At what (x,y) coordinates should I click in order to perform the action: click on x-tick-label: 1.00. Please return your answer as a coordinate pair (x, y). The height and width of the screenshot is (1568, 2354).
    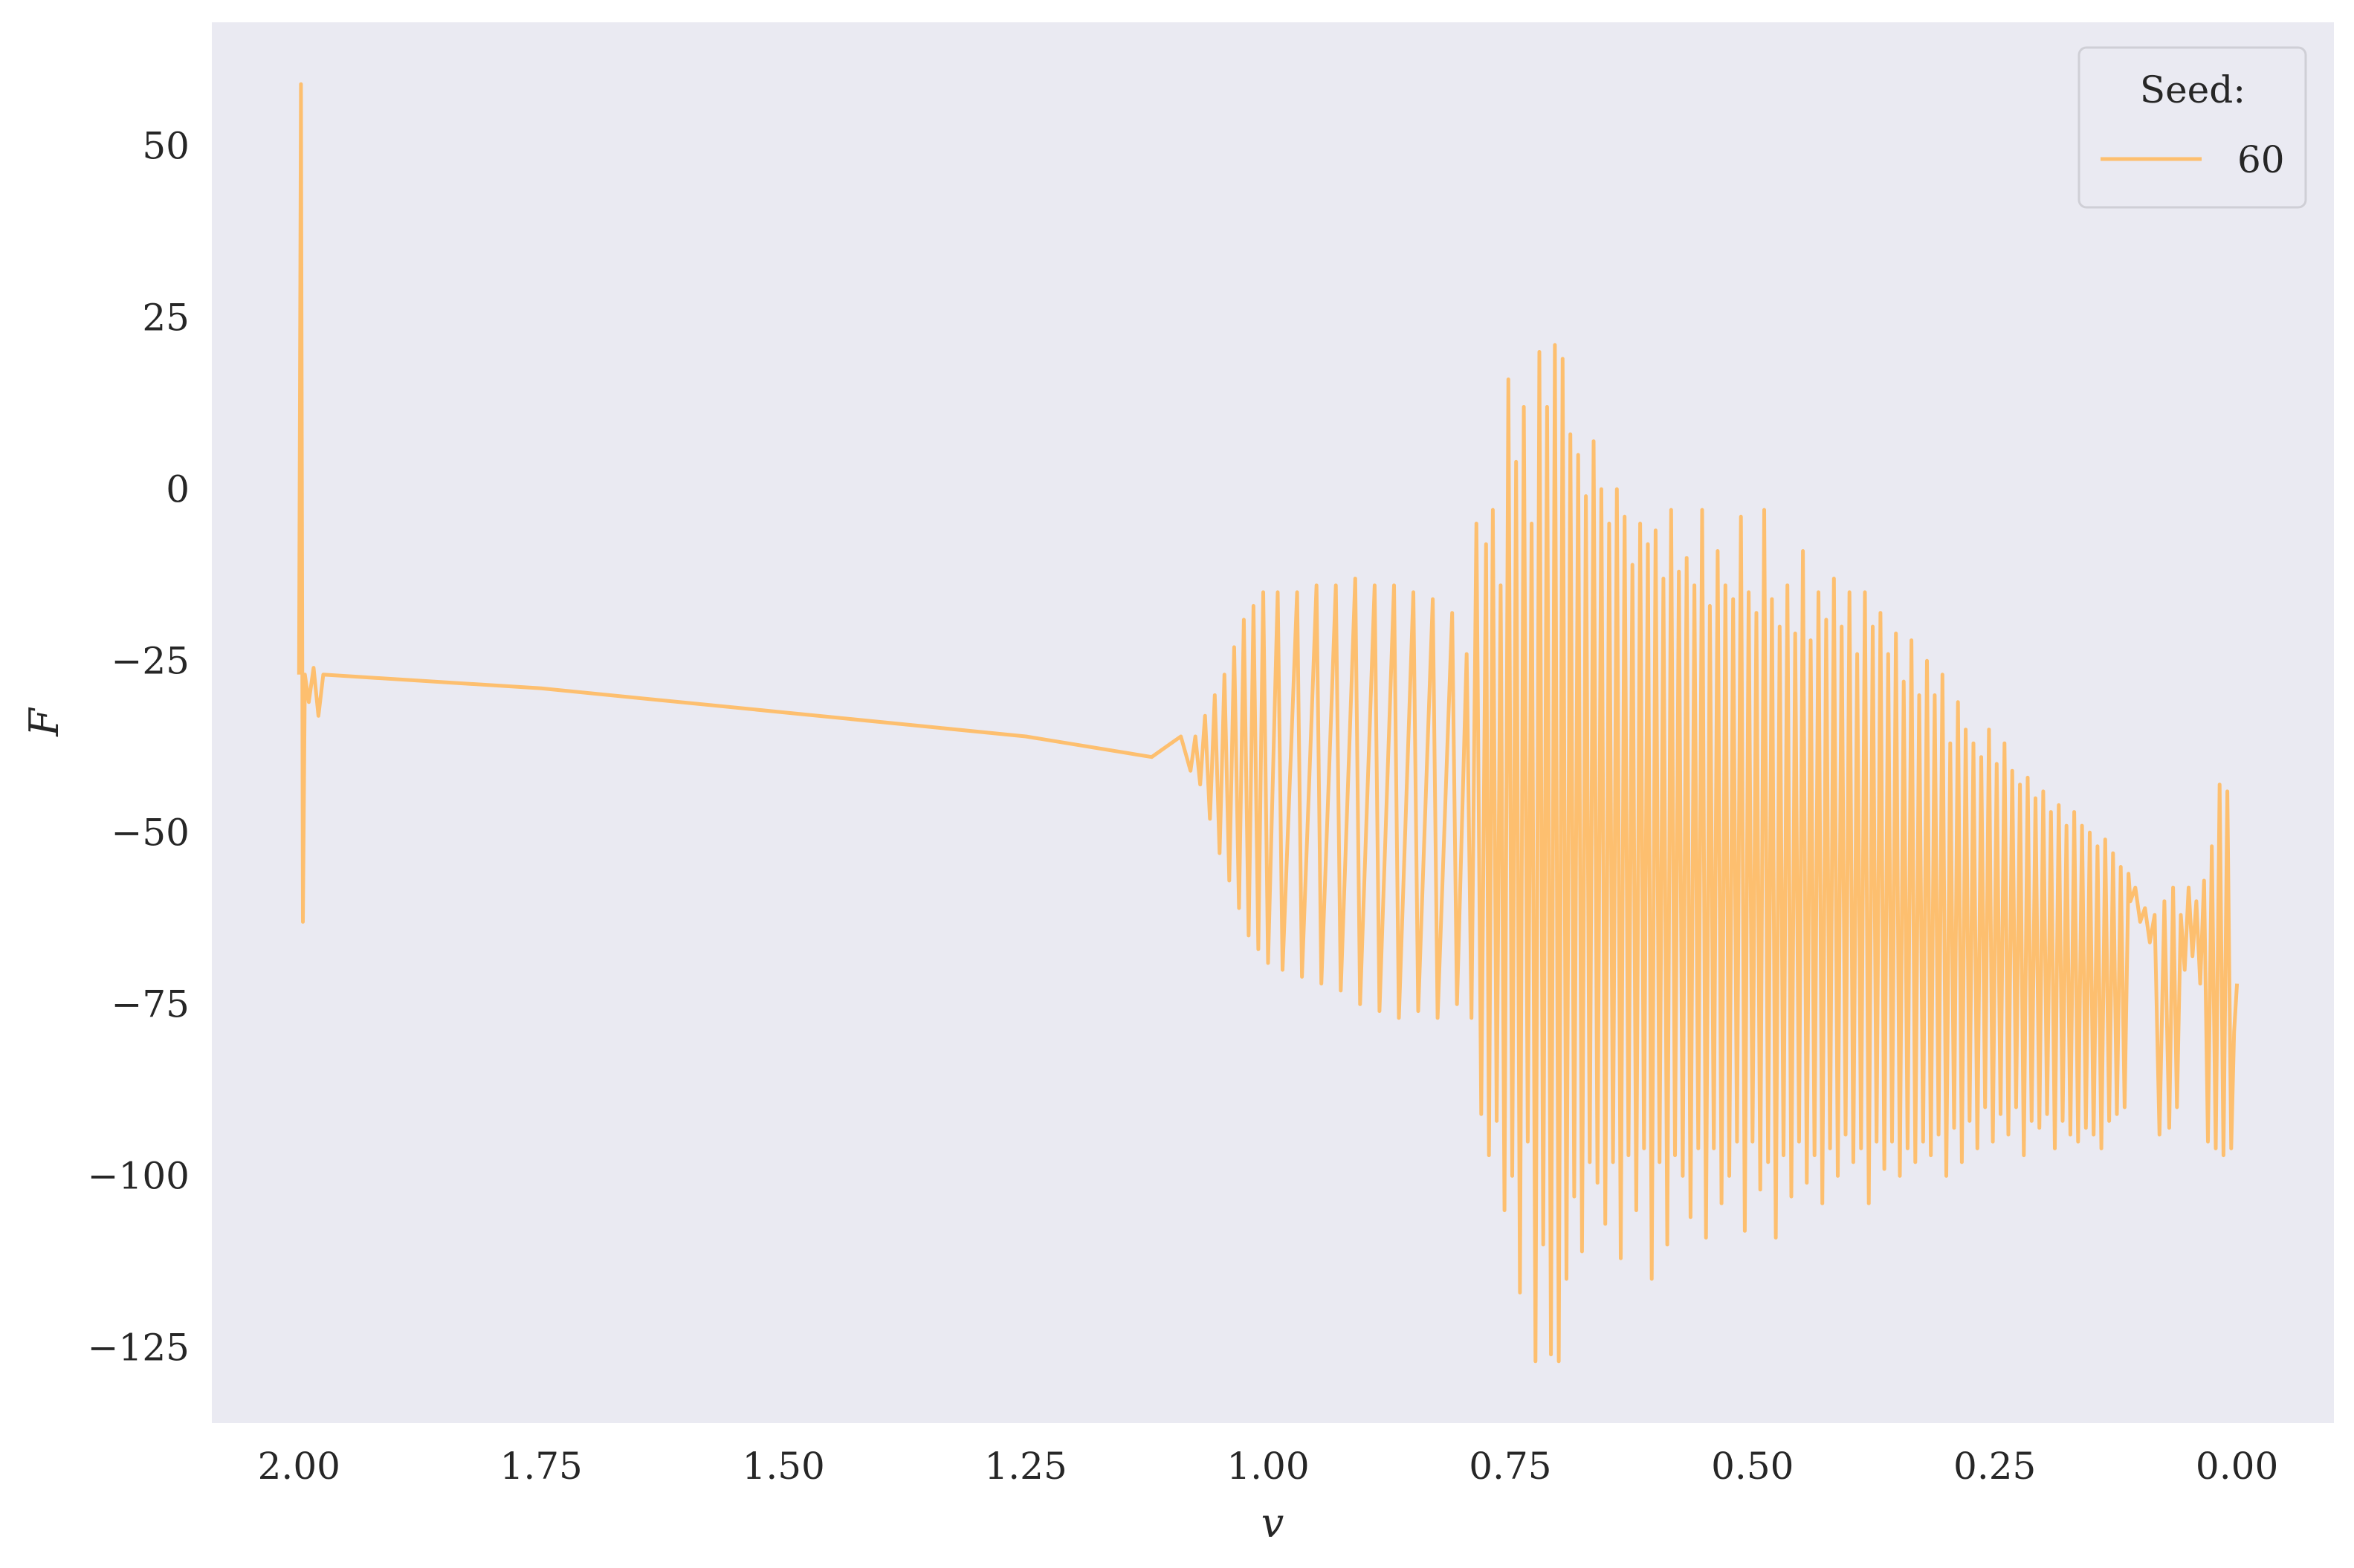
    Looking at the image, I should click on (1267, 1466).